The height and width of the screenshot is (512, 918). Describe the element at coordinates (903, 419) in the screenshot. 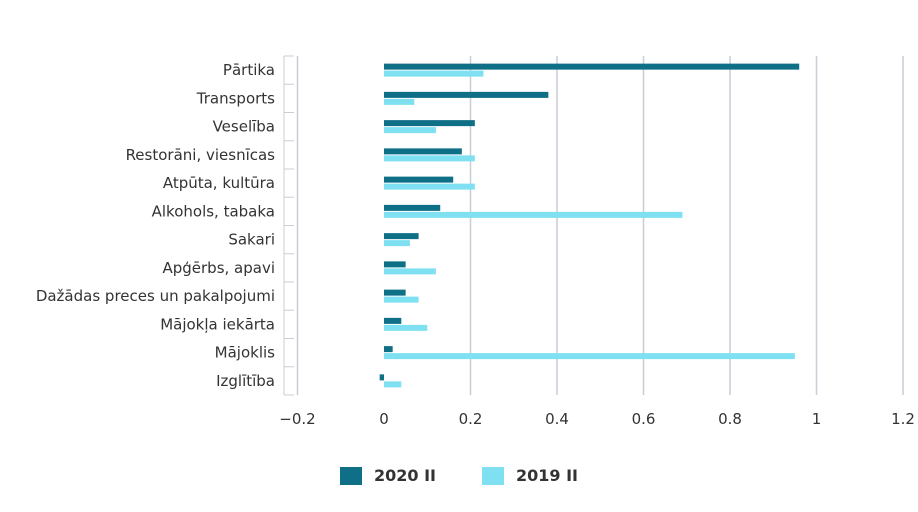

I see `x-tick-label: 1.2` at that location.